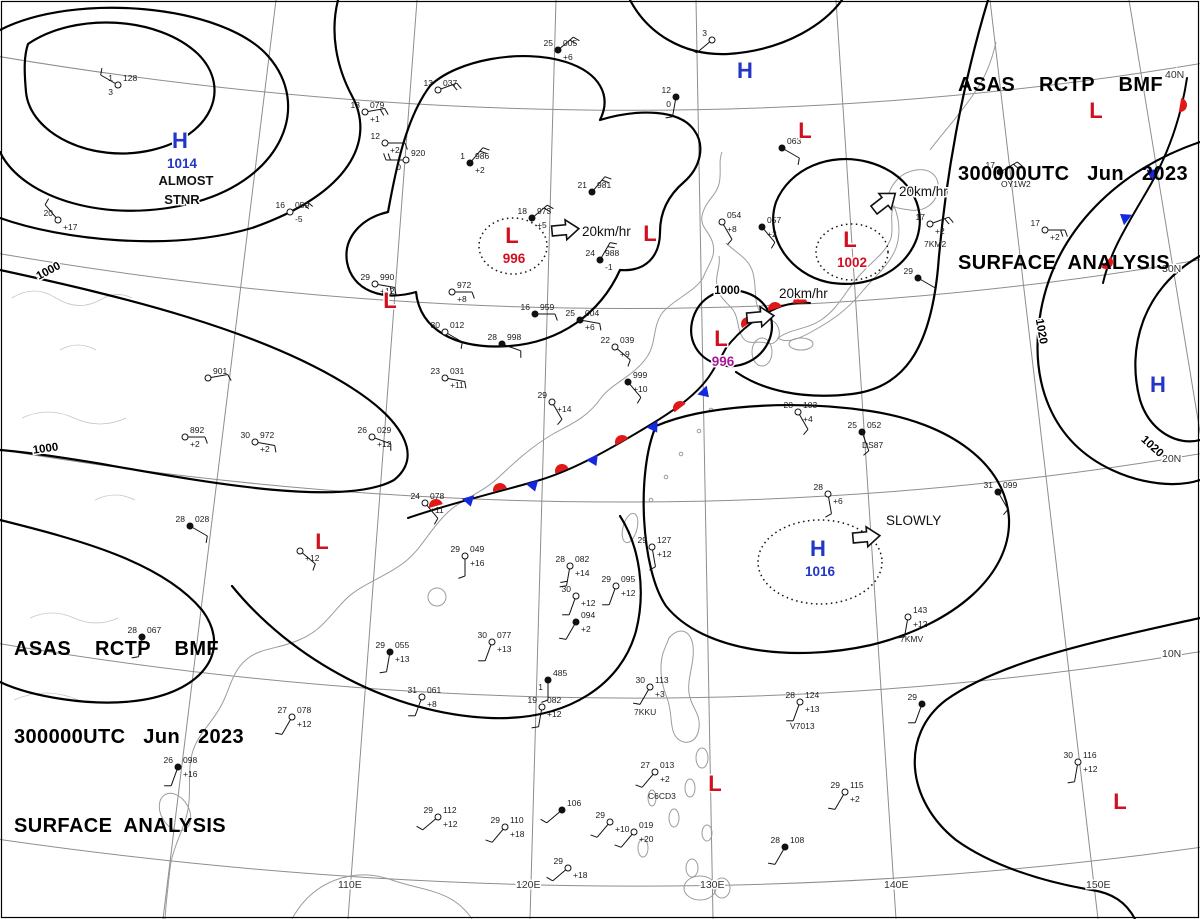  I want to click on coastline-taiwan, so click(630, 528).